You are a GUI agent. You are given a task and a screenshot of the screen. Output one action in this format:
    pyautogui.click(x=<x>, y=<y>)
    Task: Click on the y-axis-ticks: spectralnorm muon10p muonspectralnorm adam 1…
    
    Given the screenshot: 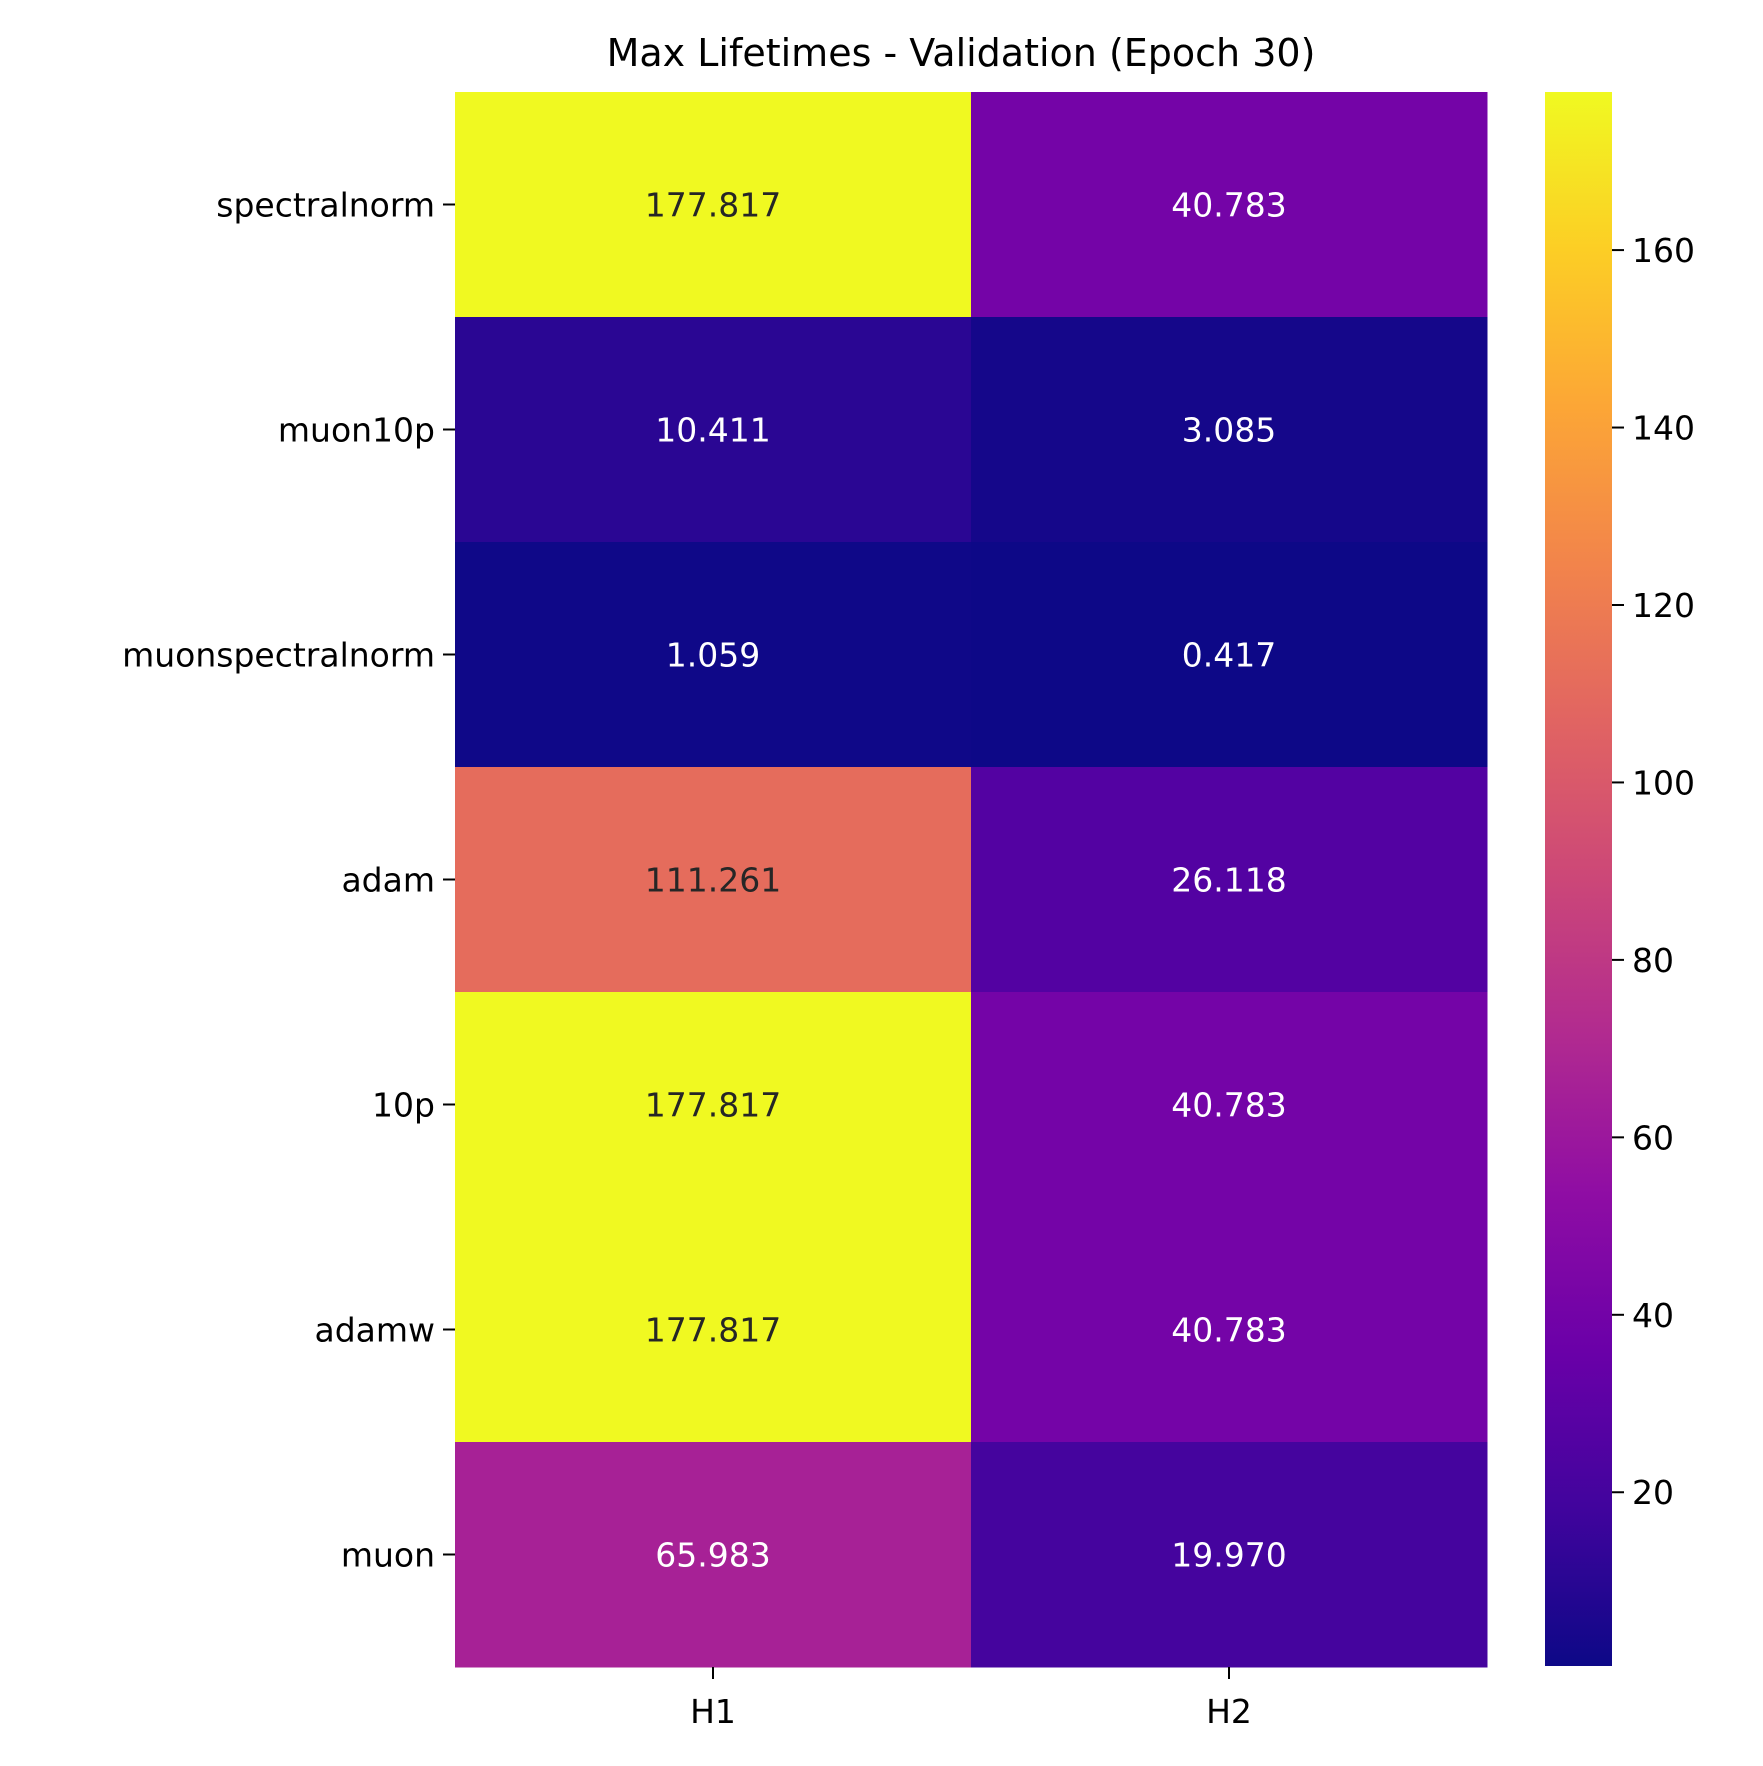 What is the action you would take?
    pyautogui.click(x=288, y=880)
    